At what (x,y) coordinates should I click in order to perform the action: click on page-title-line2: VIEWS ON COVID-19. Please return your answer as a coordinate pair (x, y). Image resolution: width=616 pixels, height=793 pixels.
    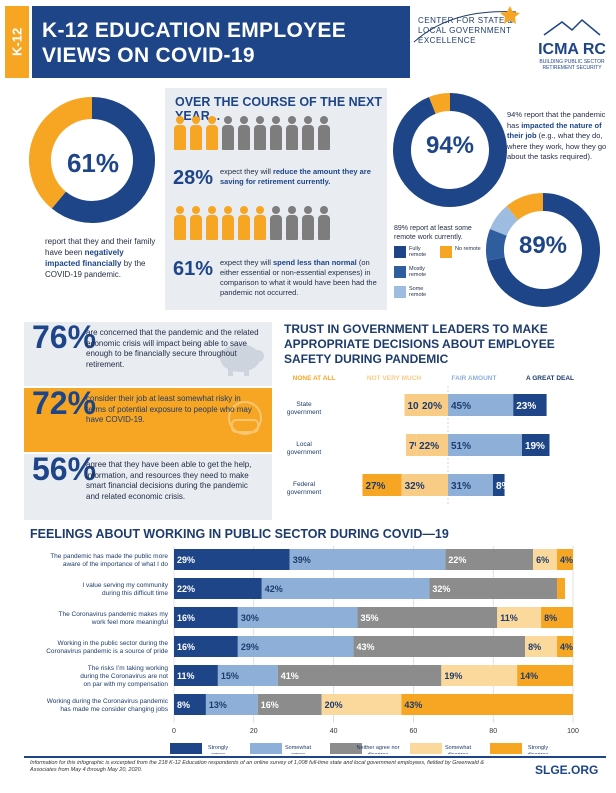
    Looking at the image, I should click on (148, 55).